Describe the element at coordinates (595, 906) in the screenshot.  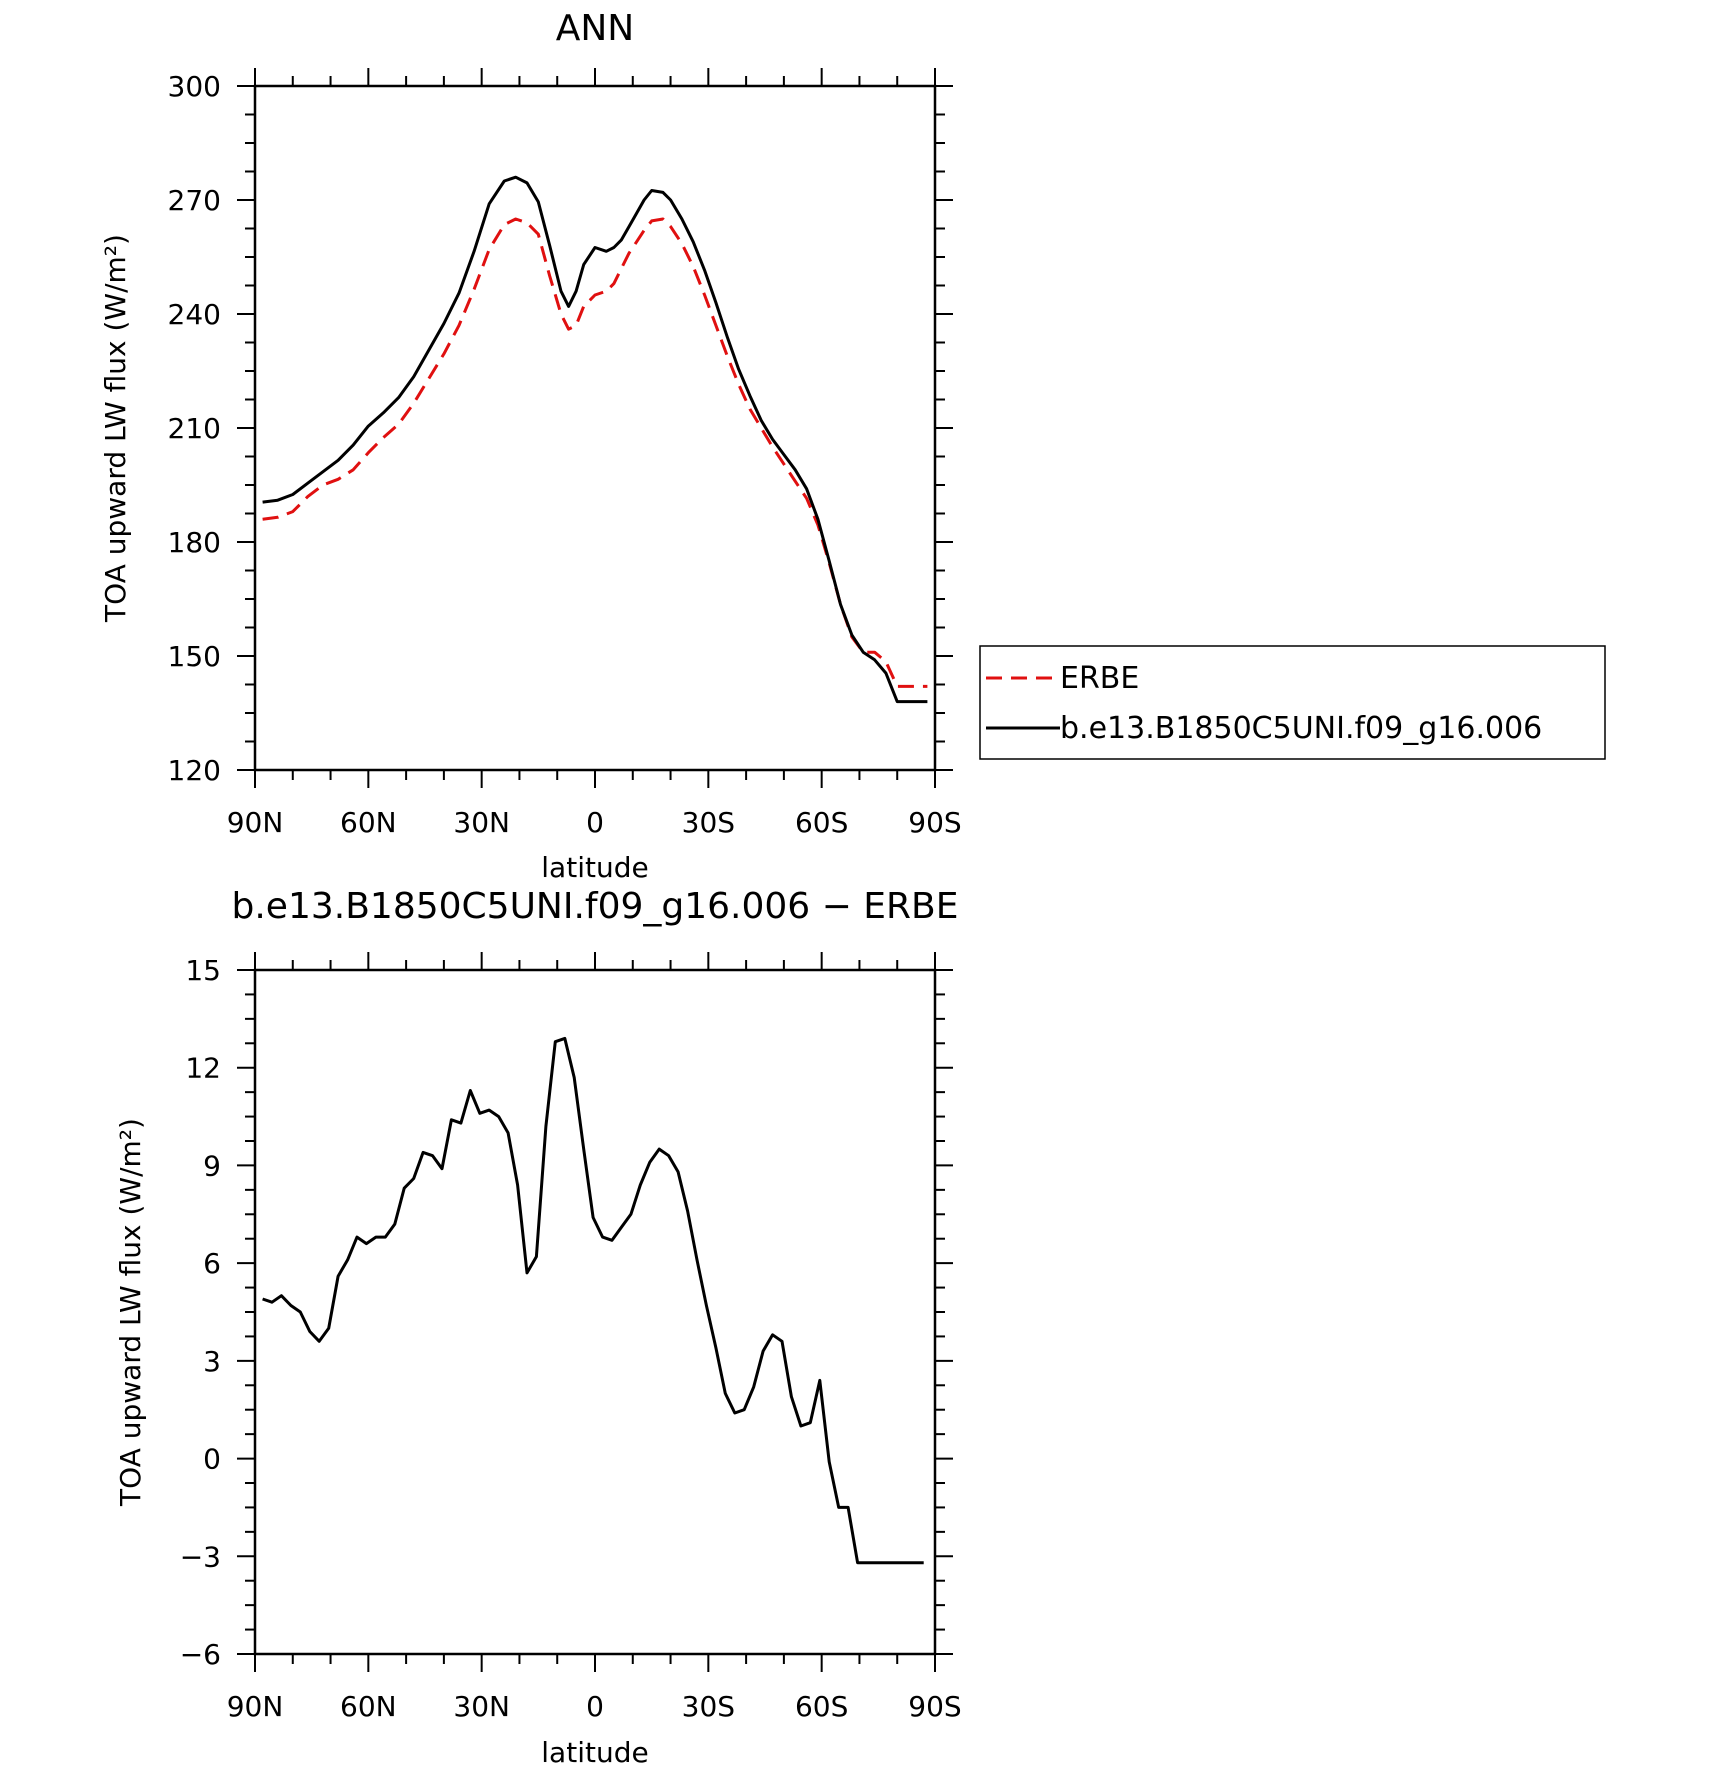
I see `chart-title: b.e13.B1850C5UNI.f09_g16.006 − ERBE` at that location.